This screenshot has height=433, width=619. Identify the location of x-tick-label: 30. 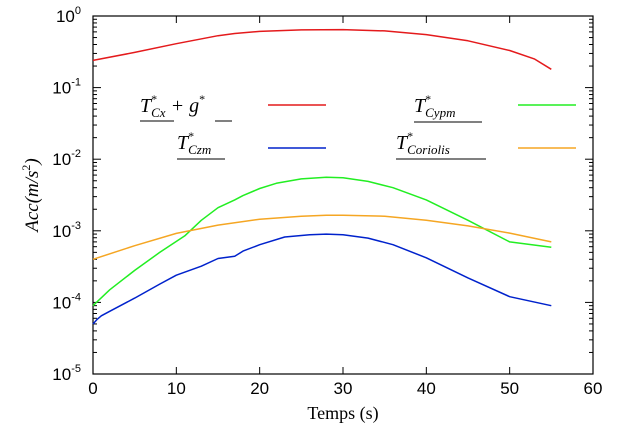
(343, 388).